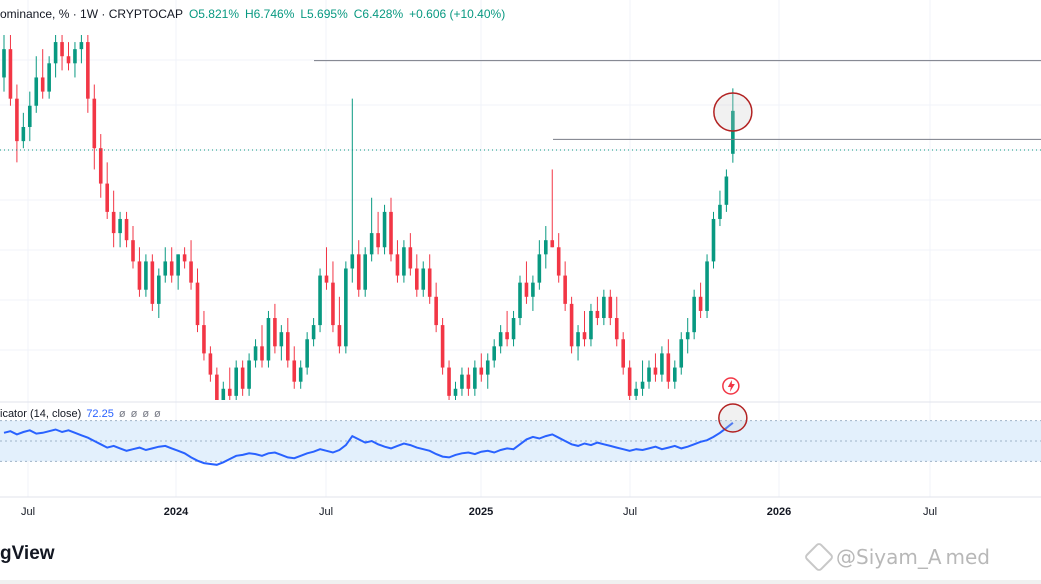 The width and height of the screenshot is (1041, 584). What do you see at coordinates (100, 414) in the screenshot?
I see `indicator-value: 72.25` at bounding box center [100, 414].